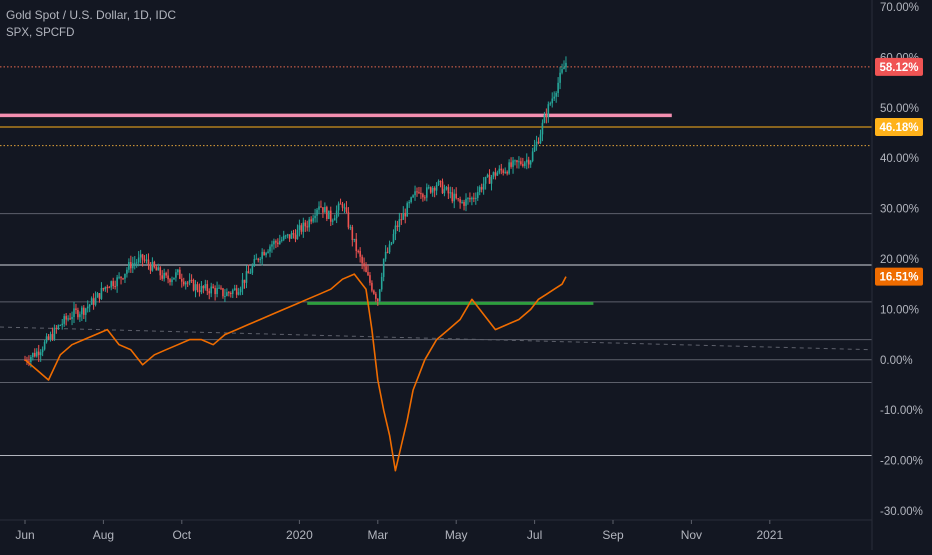  Describe the element at coordinates (40, 33) in the screenshot. I see `chart-subtitle: SPX, SPCFD` at that location.